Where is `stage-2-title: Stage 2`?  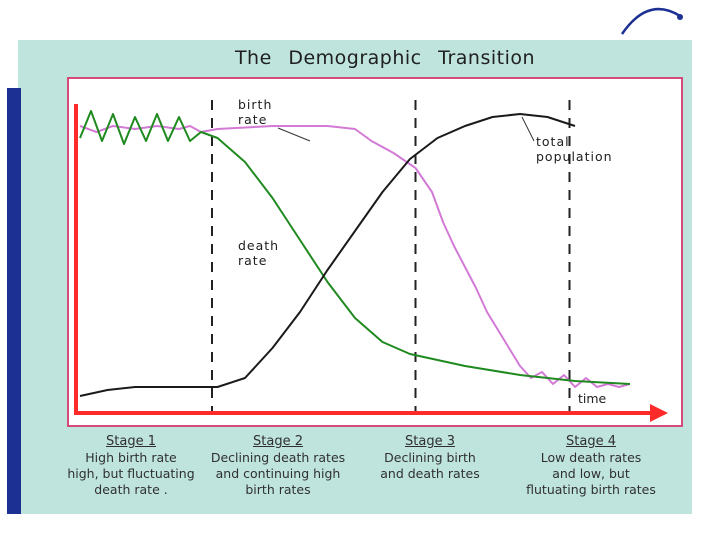
stage-2-title: Stage 2 is located at coordinates (278, 441).